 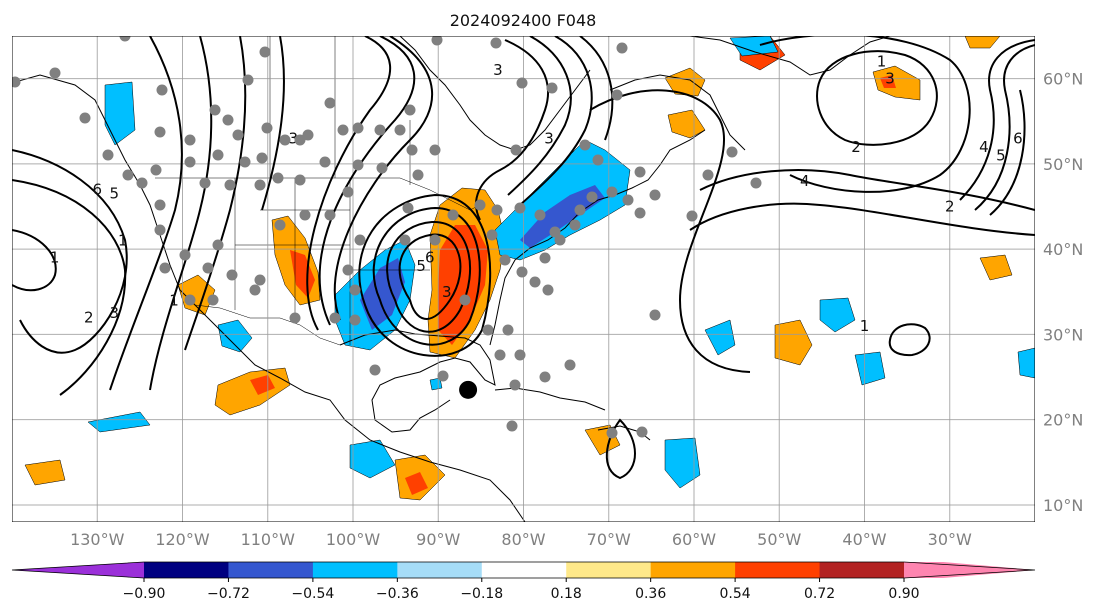 What do you see at coordinates (1063, 79) in the screenshot?
I see `latitude-tick-label: 60°N` at bounding box center [1063, 79].